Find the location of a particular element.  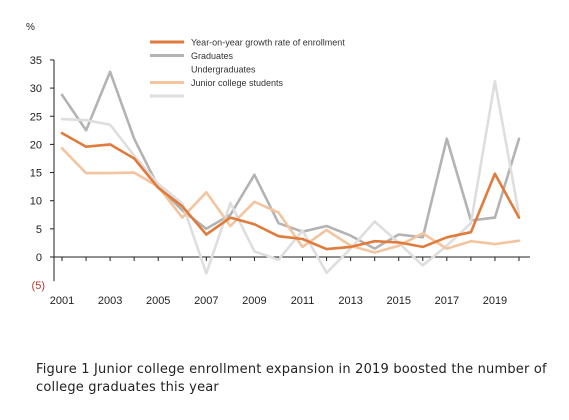

y-tick-label: 20 is located at coordinates (36, 145).